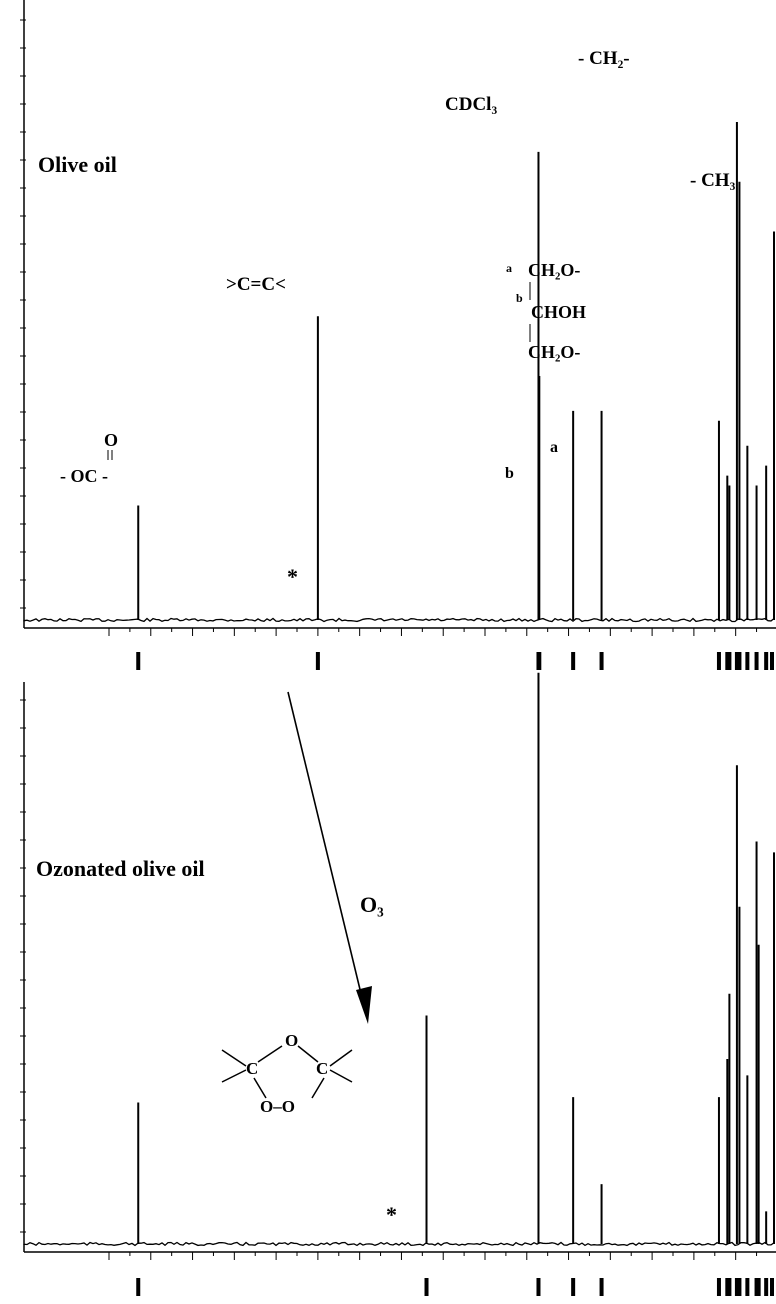  Describe the element at coordinates (471, 104) in the screenshot. I see `label-cdcl3: CDCl₃` at that location.